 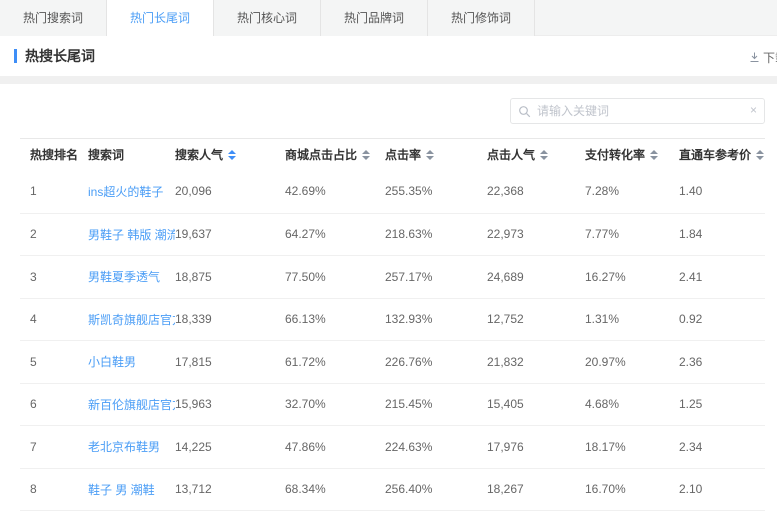 What do you see at coordinates (505, 446) in the screenshot?
I see `cell-click_popularity: 17,976` at bounding box center [505, 446].